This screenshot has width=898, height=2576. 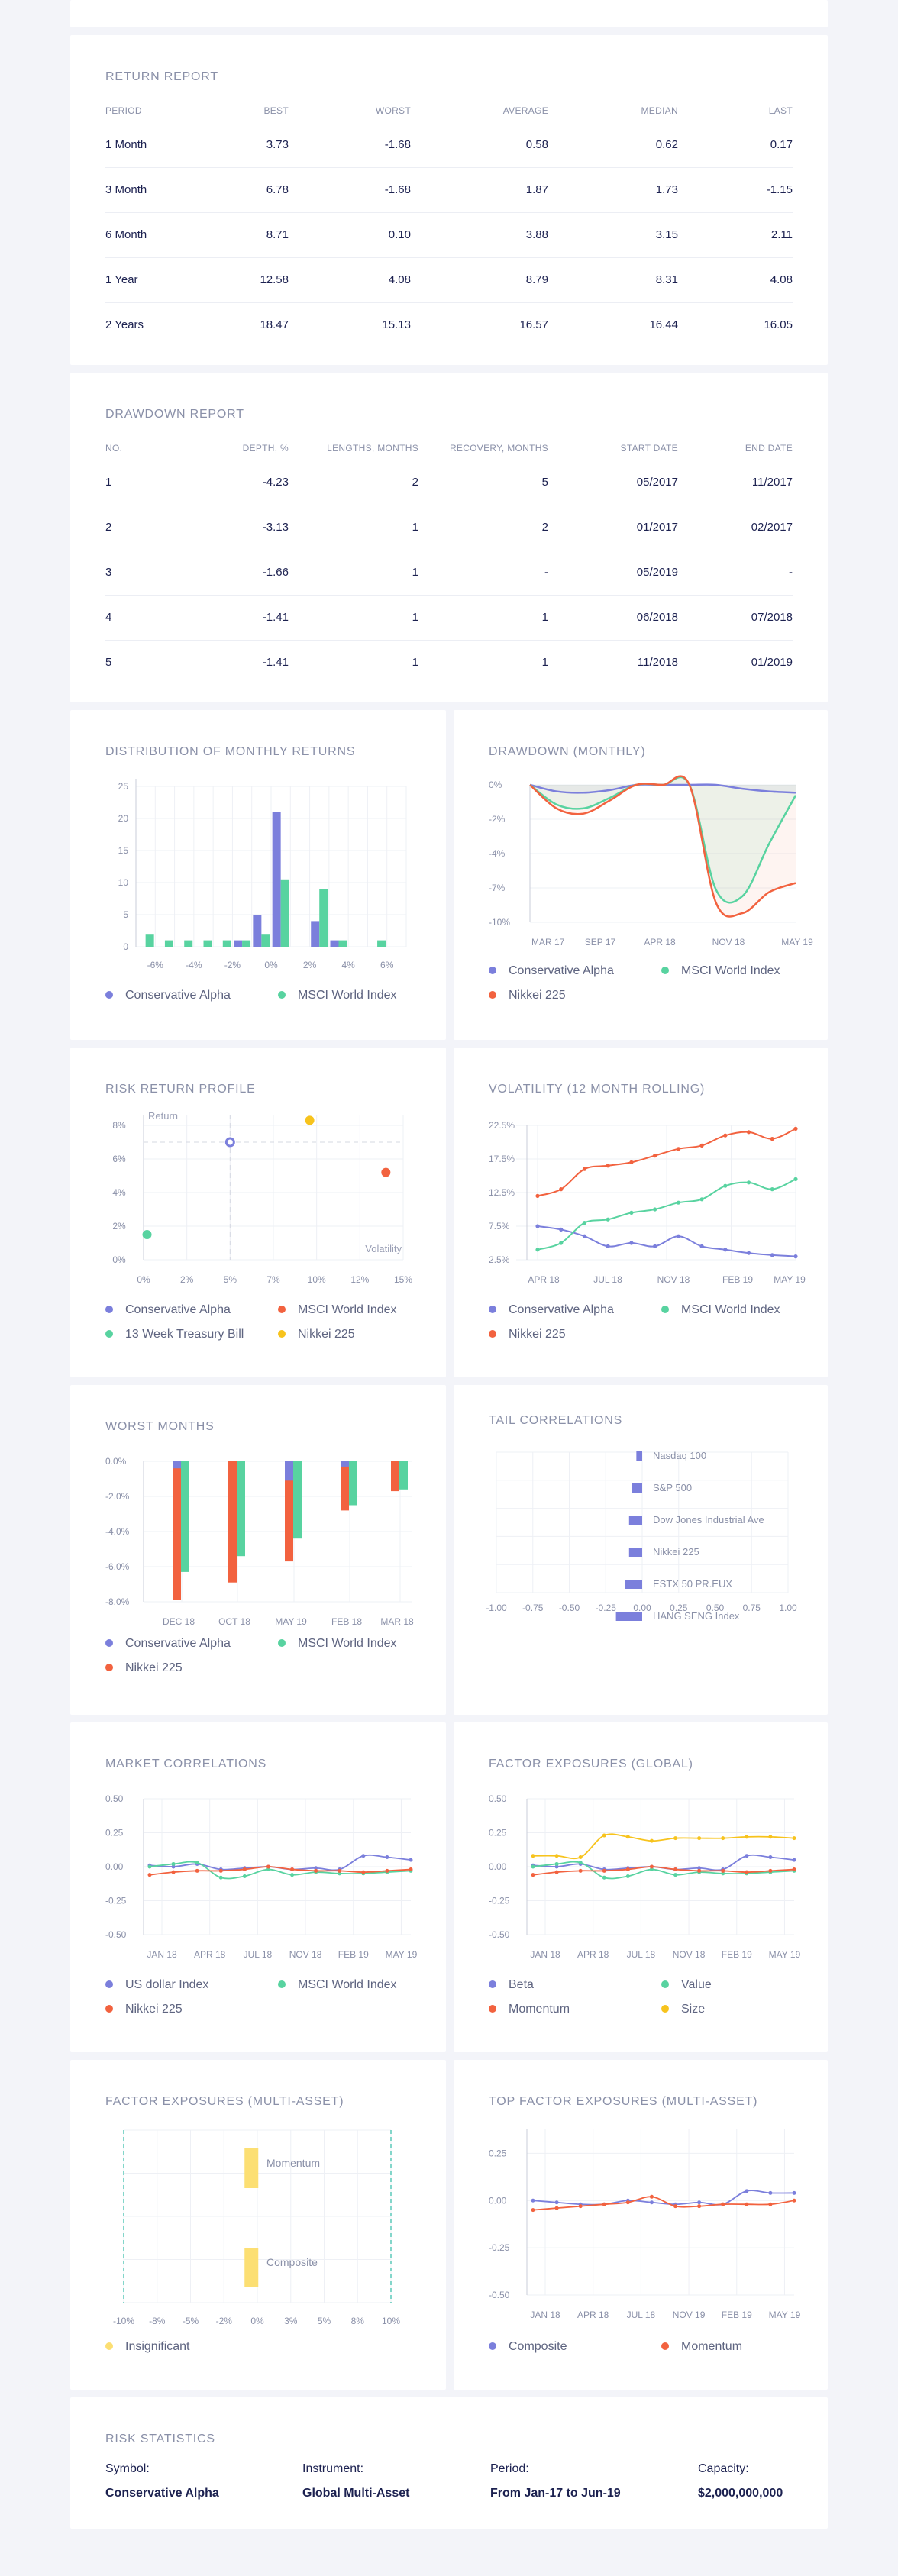 What do you see at coordinates (347, 1309) in the screenshot?
I see `legend-label: MSCI World Index` at bounding box center [347, 1309].